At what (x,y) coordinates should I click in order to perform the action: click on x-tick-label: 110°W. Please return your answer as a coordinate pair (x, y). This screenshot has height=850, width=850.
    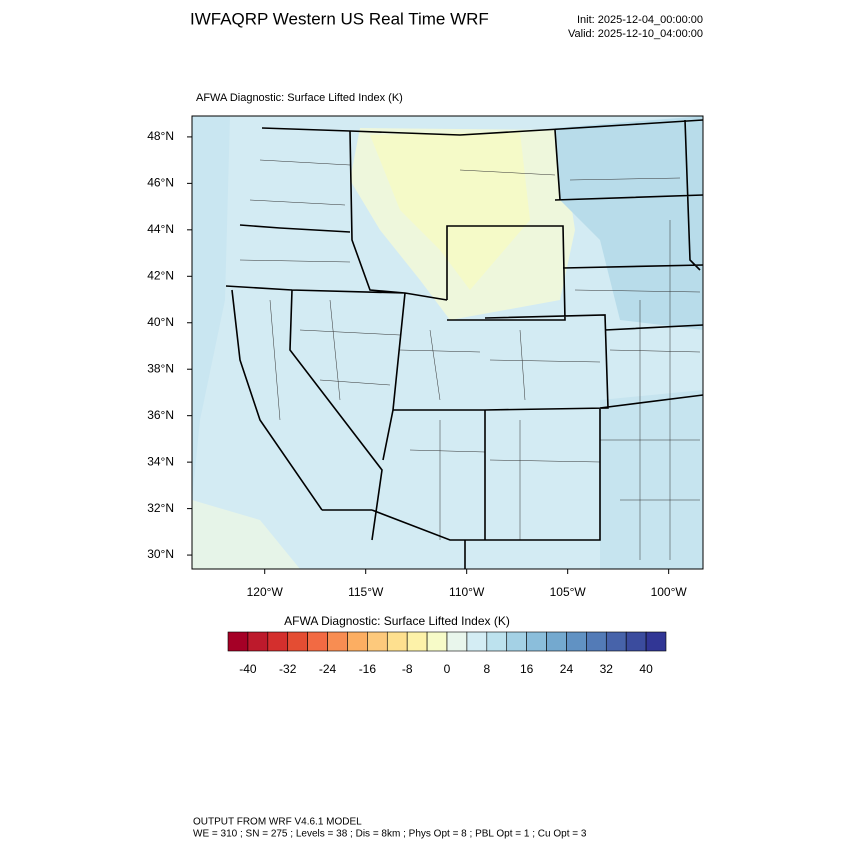
    Looking at the image, I should click on (467, 592).